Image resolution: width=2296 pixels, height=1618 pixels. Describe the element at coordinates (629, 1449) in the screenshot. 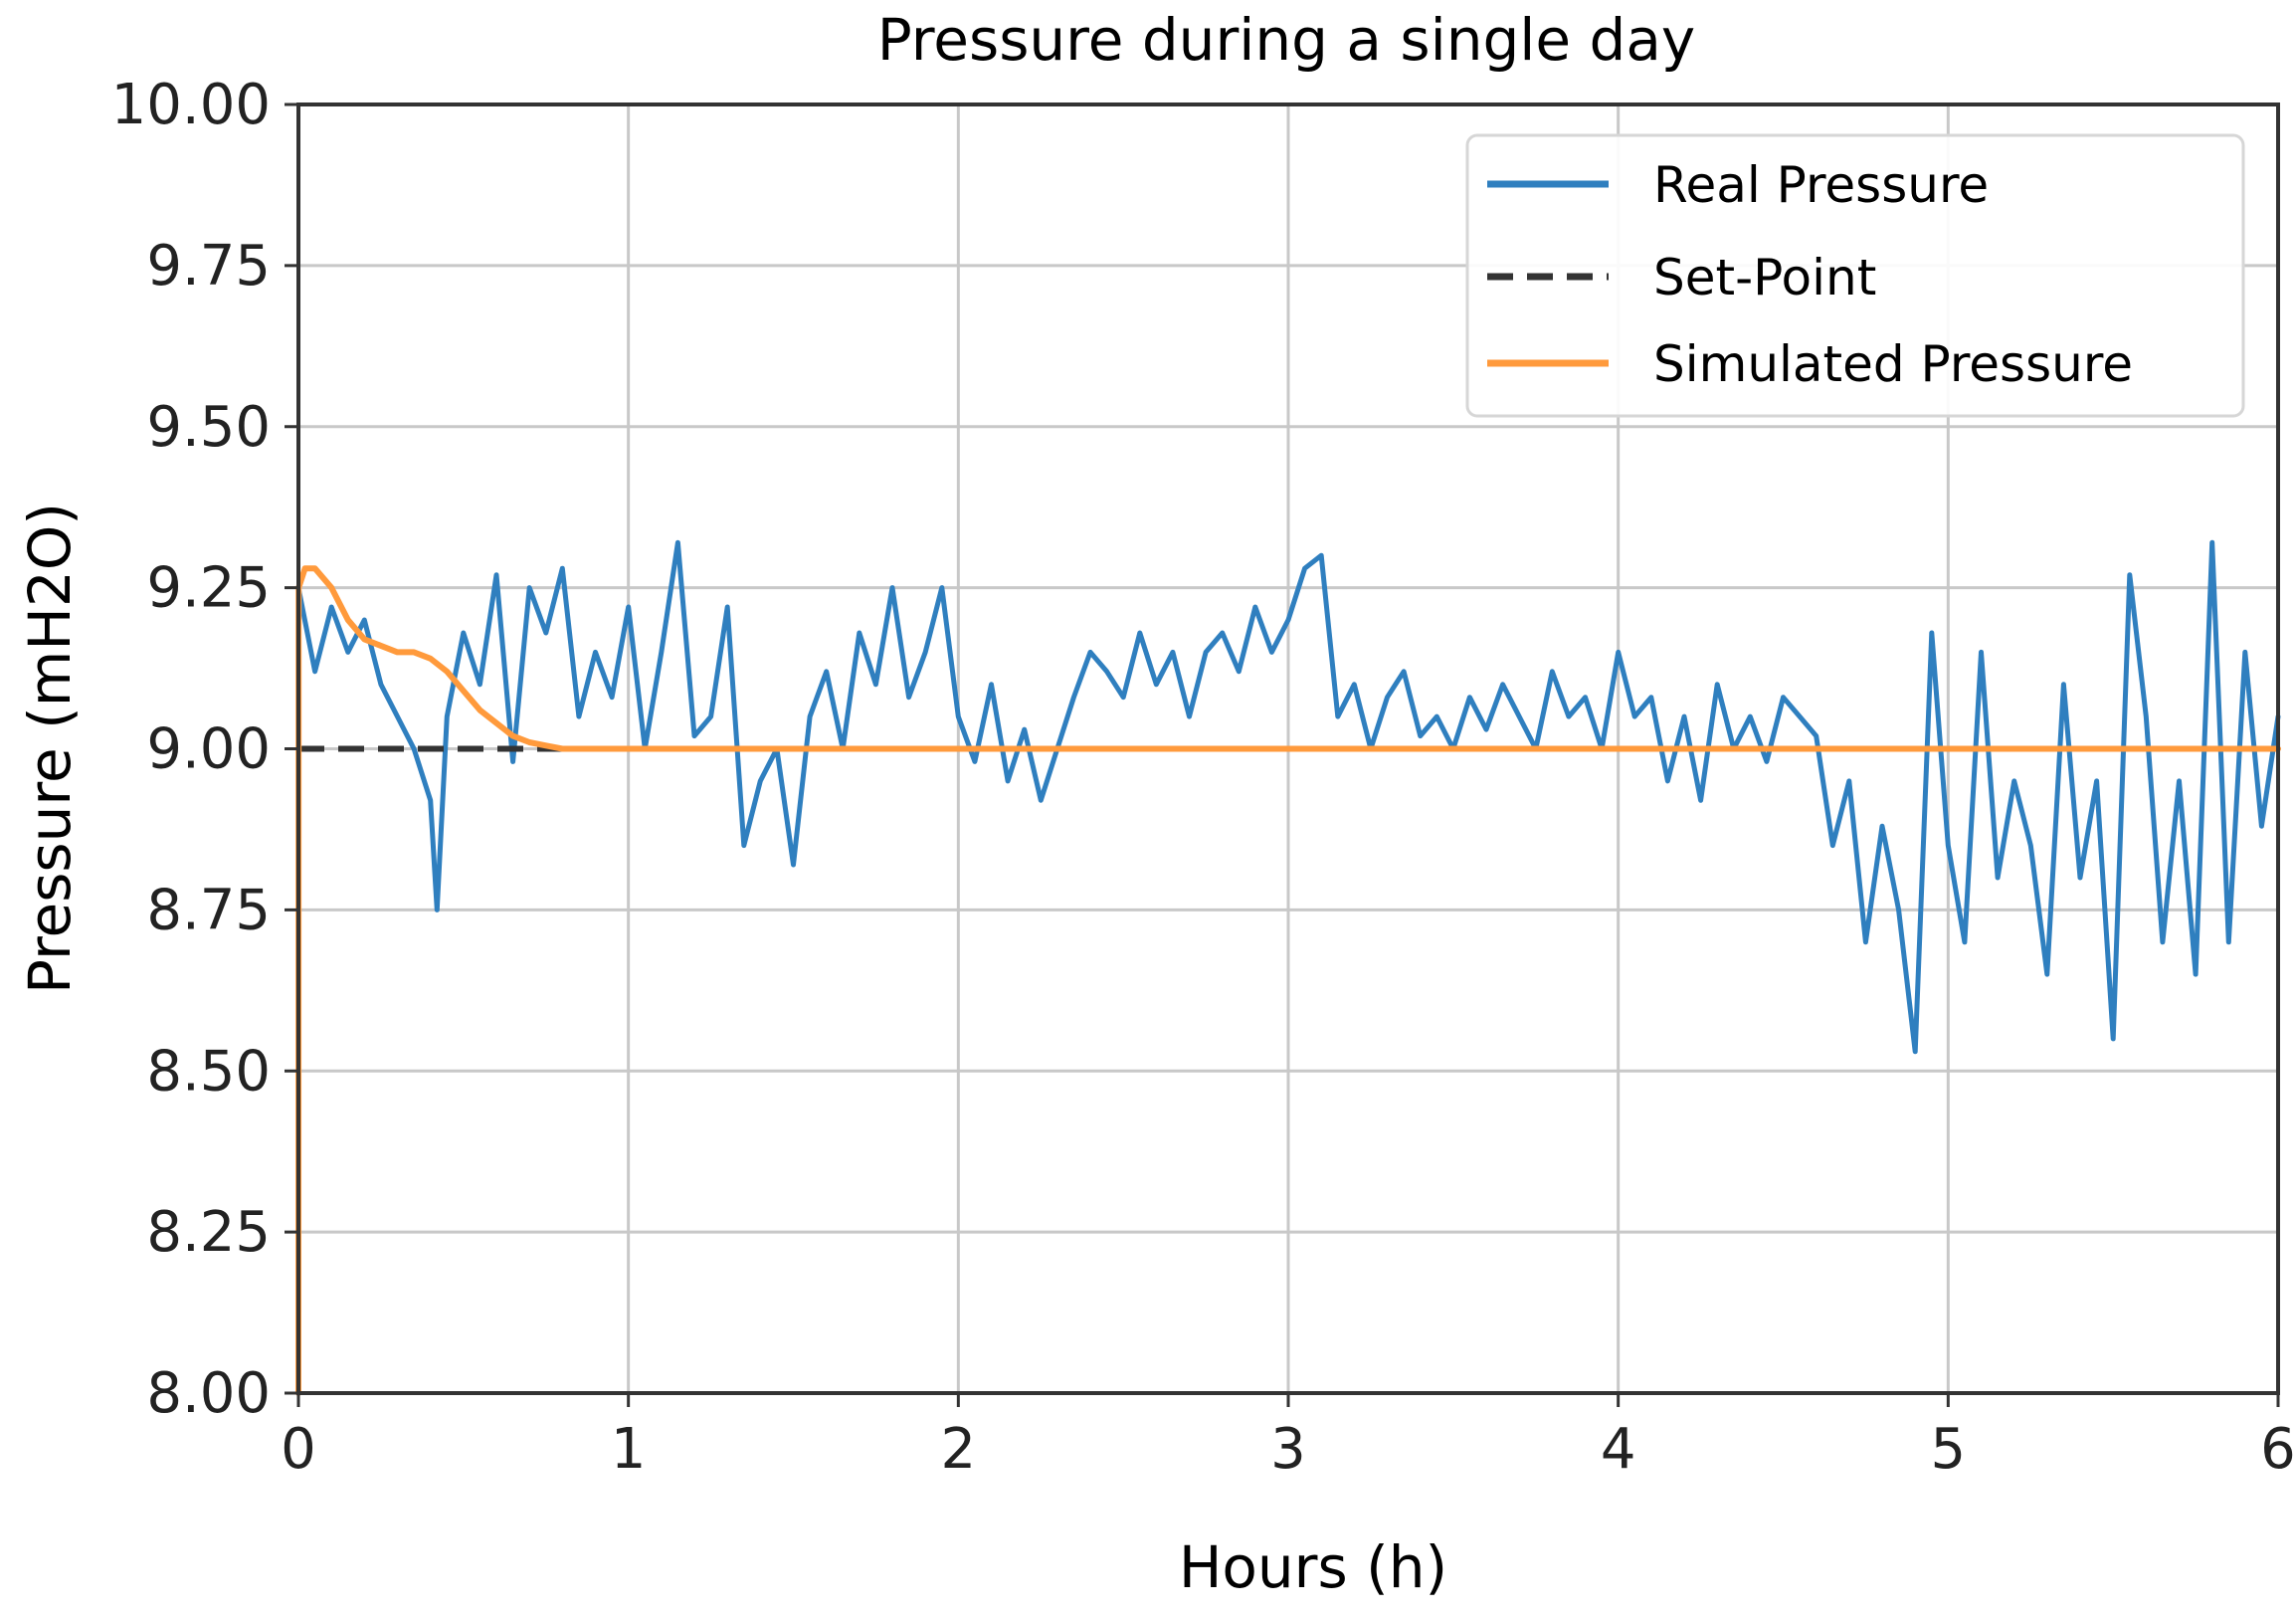

I see `x-tick-label: 1` at that location.